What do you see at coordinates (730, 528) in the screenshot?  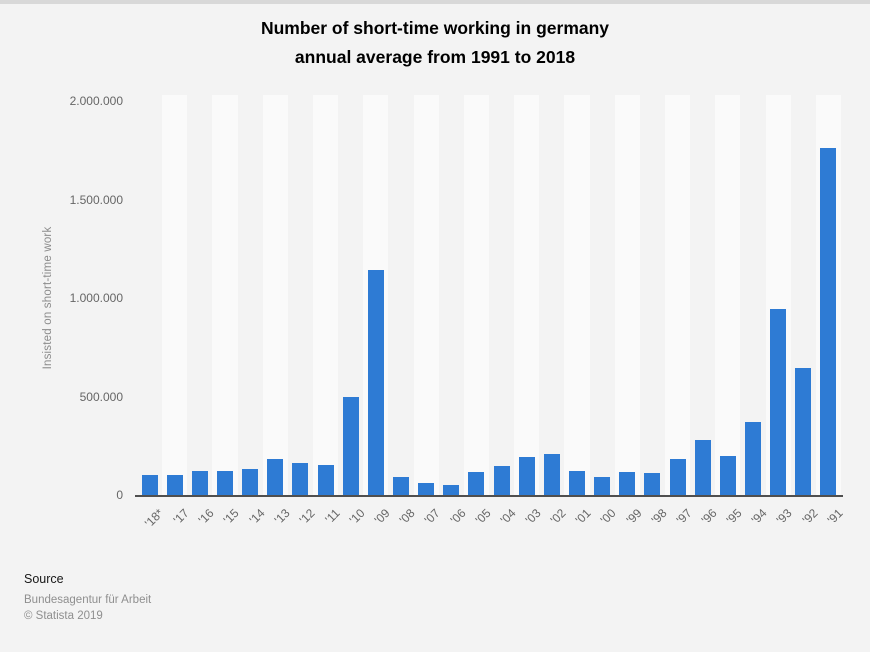 I see `x-tick-cell-'95: '95` at bounding box center [730, 528].